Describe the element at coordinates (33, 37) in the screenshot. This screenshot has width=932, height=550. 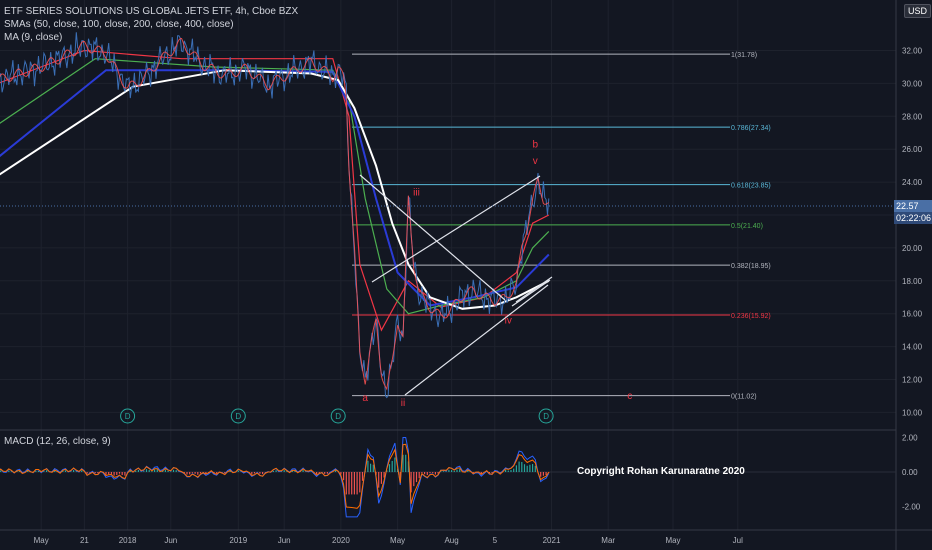
I see `ma-legend: MA (9, close)` at that location.